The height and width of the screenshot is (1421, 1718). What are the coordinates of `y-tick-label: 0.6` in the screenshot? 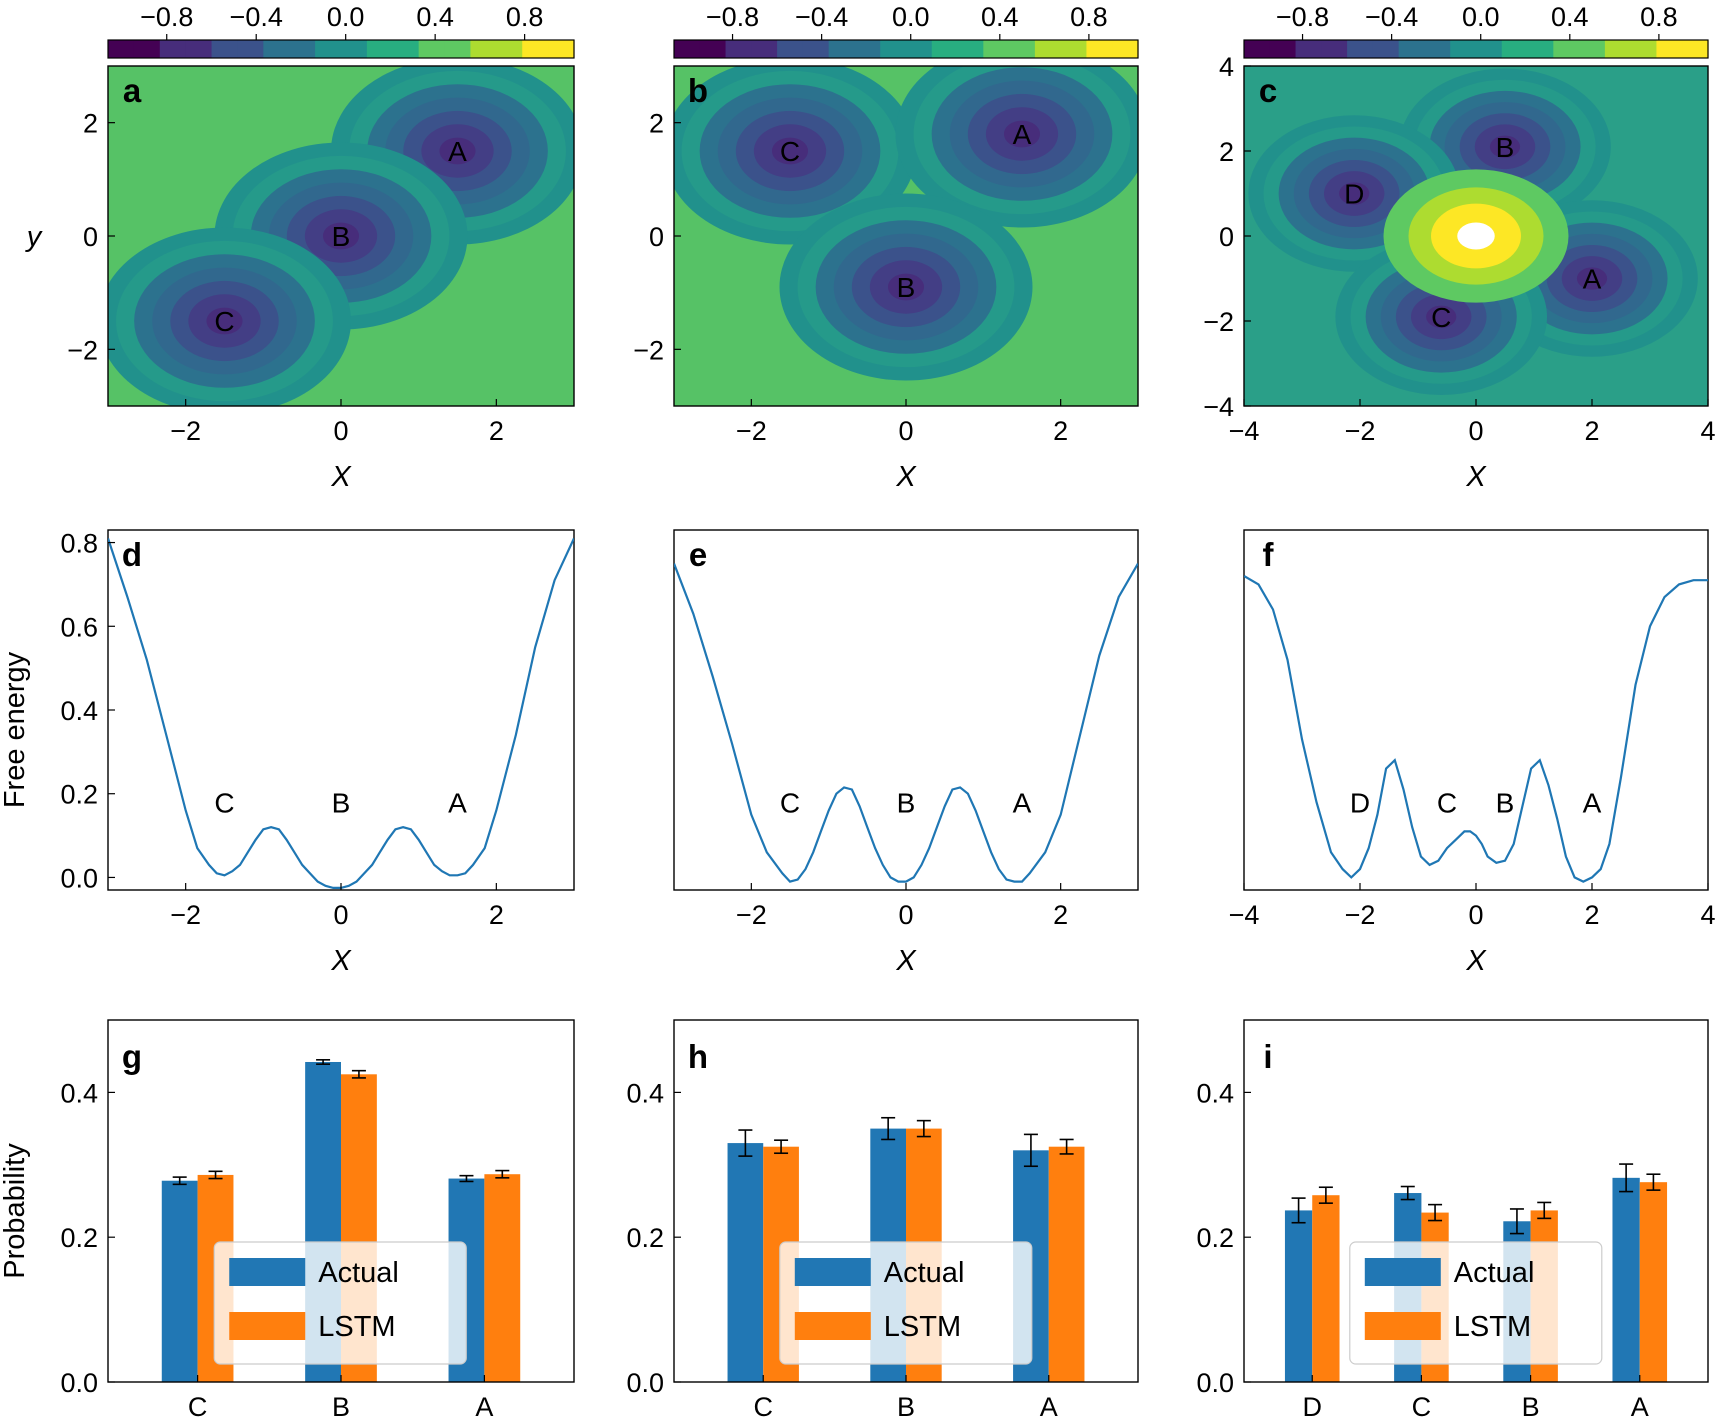 It's located at (79, 627).